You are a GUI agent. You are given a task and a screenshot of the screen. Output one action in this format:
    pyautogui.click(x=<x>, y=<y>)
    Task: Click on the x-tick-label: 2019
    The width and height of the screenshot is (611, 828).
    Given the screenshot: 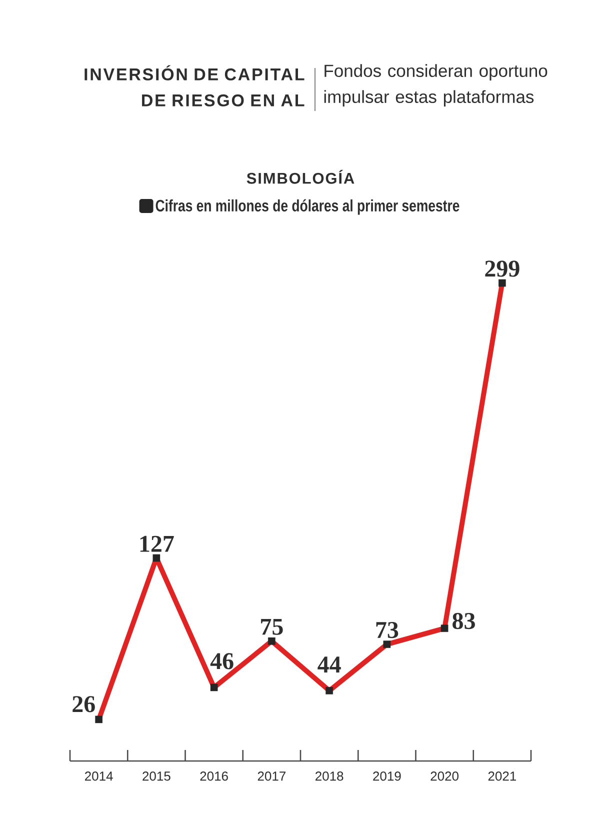 What is the action you would take?
    pyautogui.click(x=387, y=776)
    